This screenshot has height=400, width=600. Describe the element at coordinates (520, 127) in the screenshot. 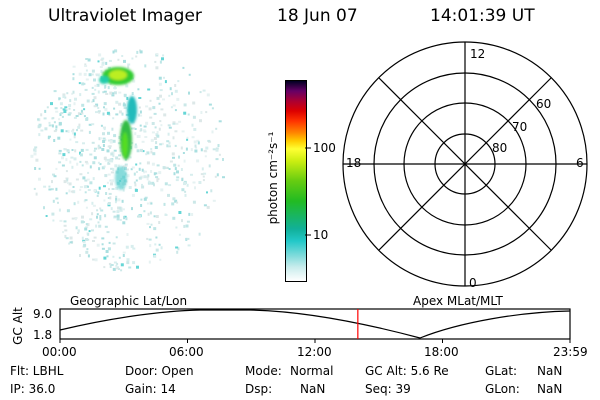

I see `lat-label-70: 70` at that location.